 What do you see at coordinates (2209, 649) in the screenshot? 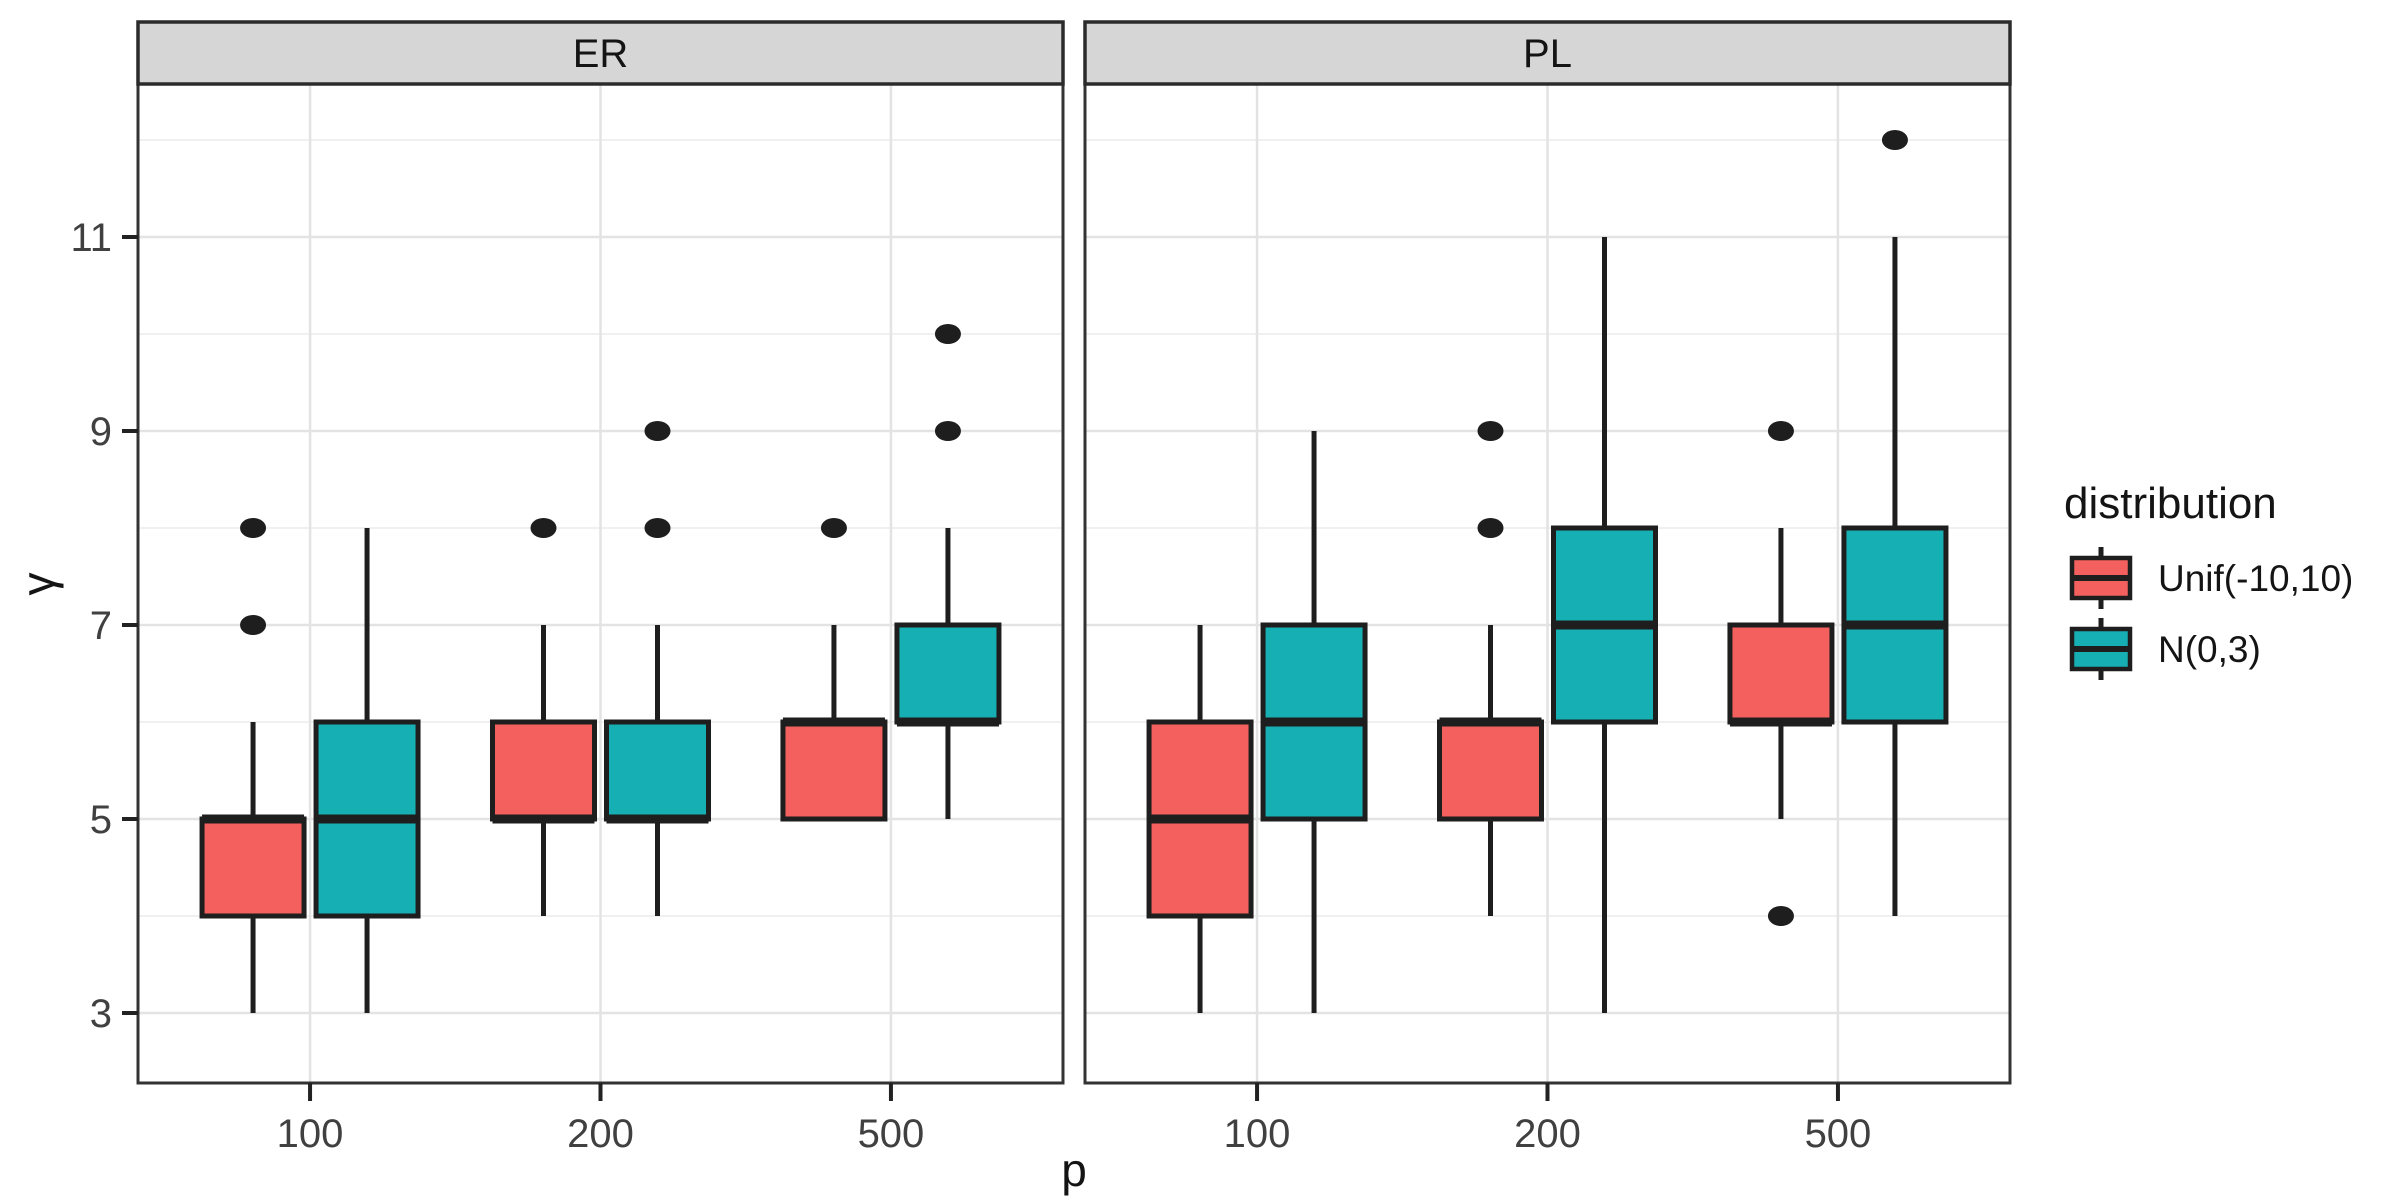
I see `legend-label: N(0,3)` at bounding box center [2209, 649].